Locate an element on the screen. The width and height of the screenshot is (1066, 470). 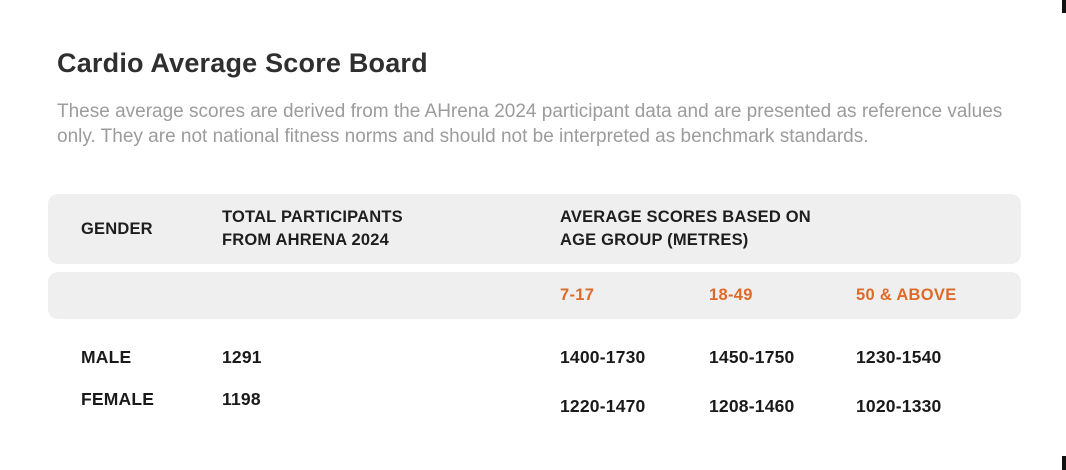
table-row-male: MALE 1291 1400-1730 1450-1750 1230-1540 is located at coordinates (534, 357).